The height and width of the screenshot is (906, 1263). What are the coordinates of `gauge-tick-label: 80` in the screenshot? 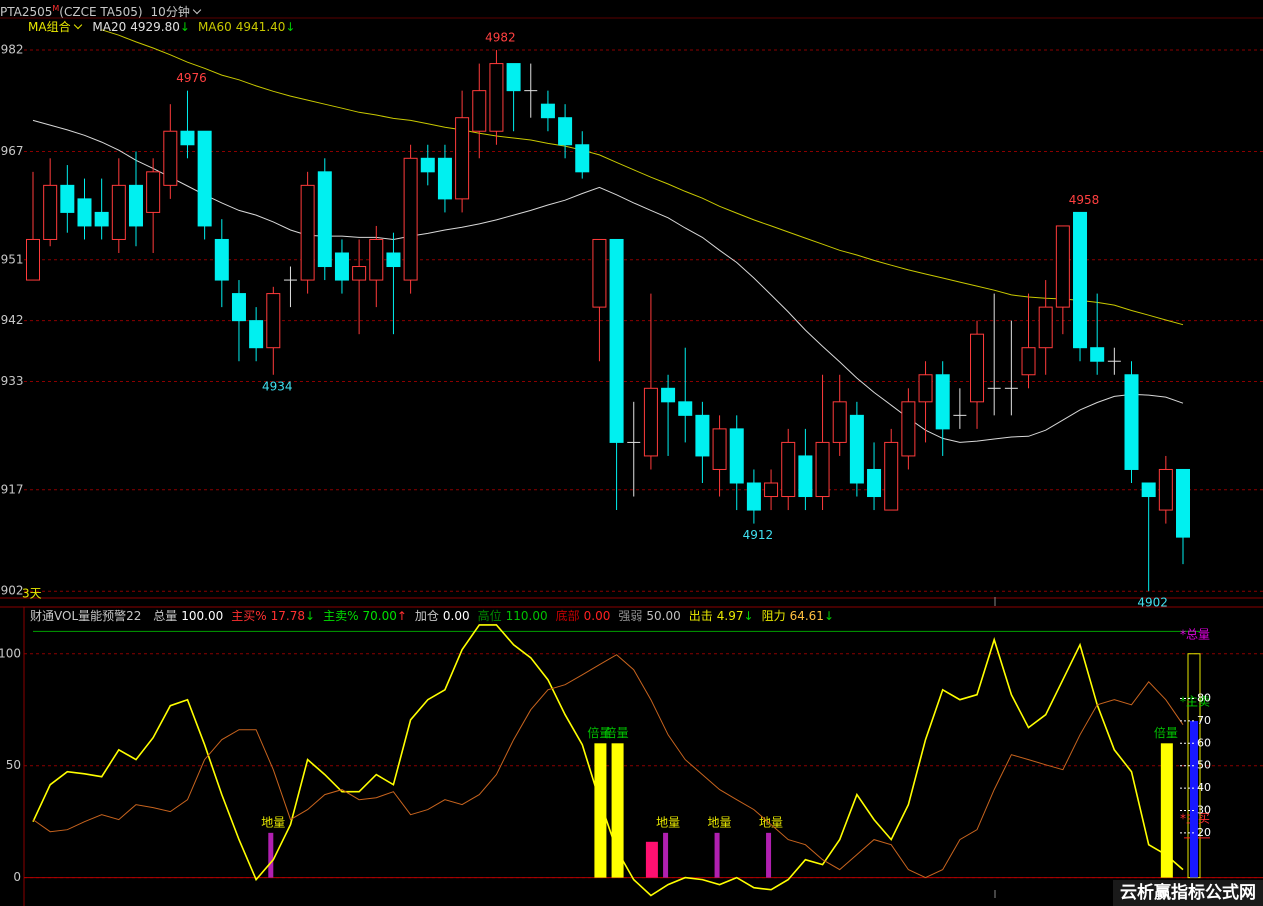 It's located at (1204, 698).